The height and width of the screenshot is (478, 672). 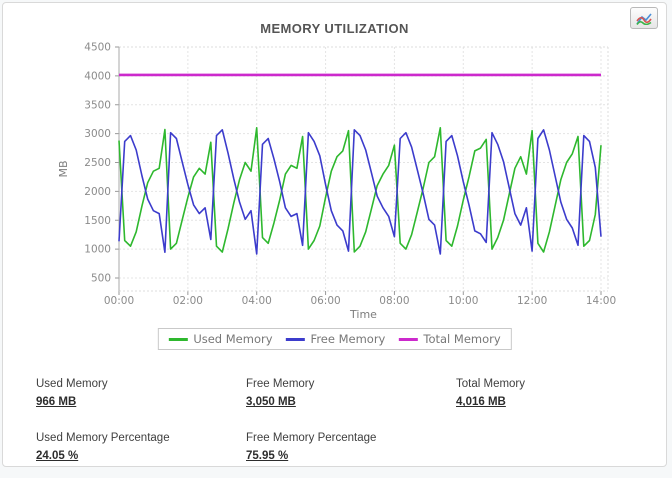 I want to click on stat-total-memory: Total Memory 4,016 MB, so click(x=490, y=394).